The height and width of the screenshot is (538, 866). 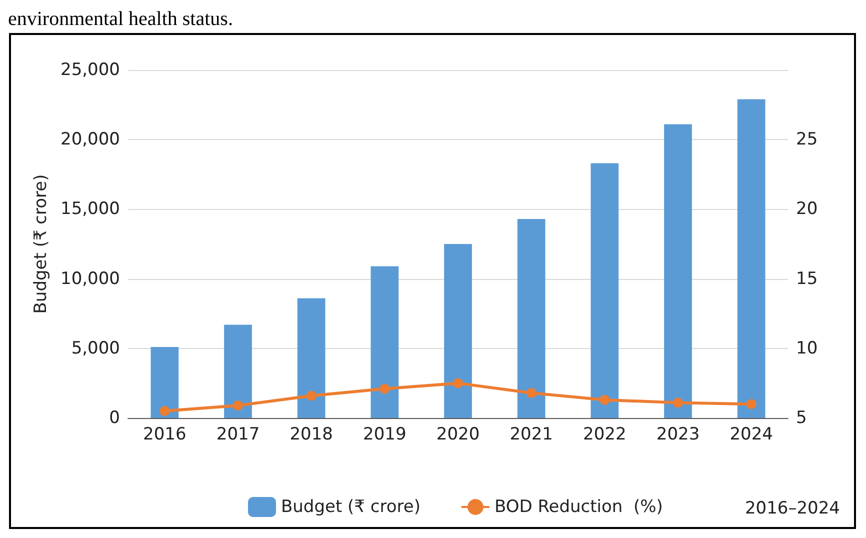 What do you see at coordinates (604, 434) in the screenshot?
I see `x-tick-label: 2022` at bounding box center [604, 434].